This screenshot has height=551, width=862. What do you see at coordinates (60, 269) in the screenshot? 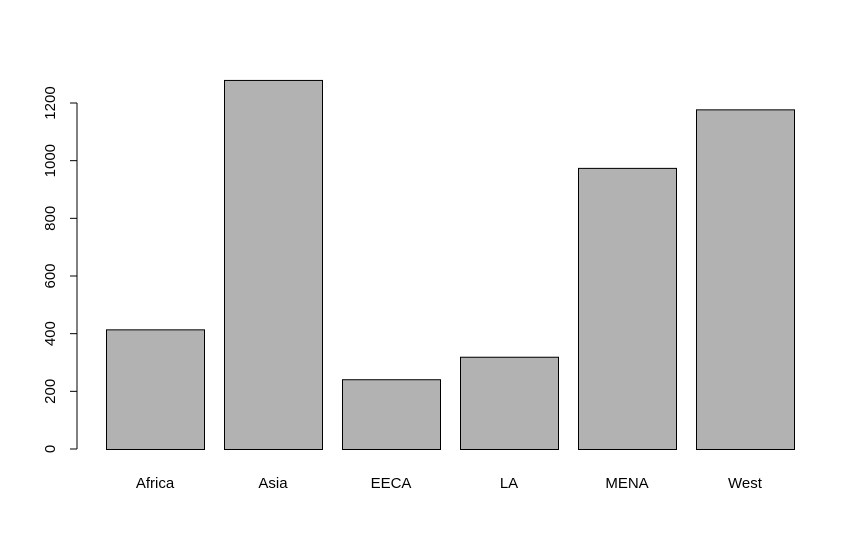
I see `y-axis: 0 200 400 600 800 1000 1200` at bounding box center [60, 269].